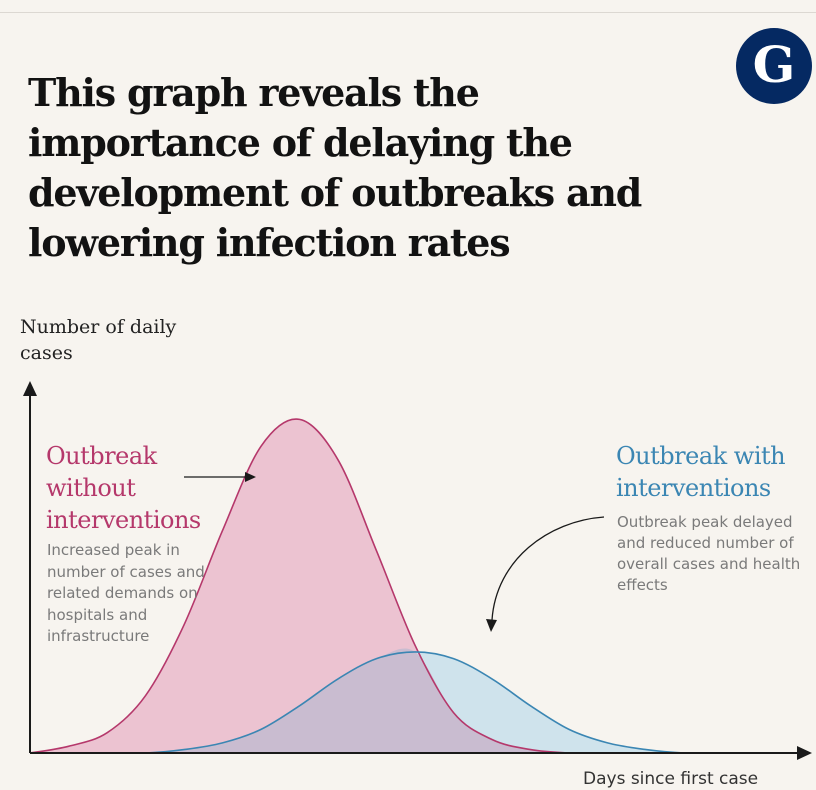 The width and height of the screenshot is (816, 790). What do you see at coordinates (408, 12) in the screenshot?
I see `top-divider` at bounding box center [408, 12].